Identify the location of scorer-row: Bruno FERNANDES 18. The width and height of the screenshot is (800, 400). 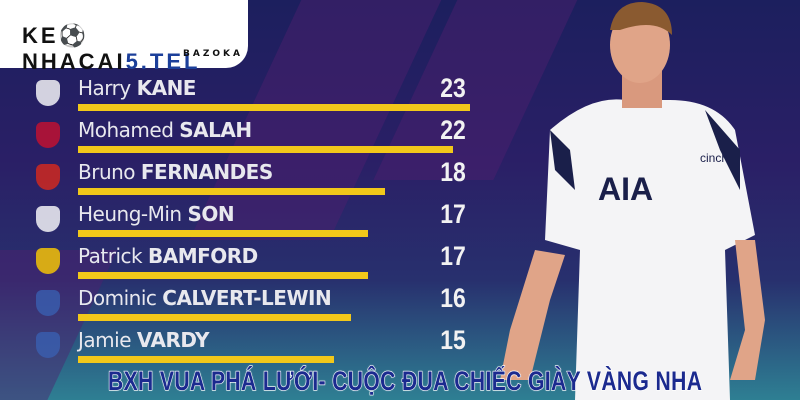
(260, 179).